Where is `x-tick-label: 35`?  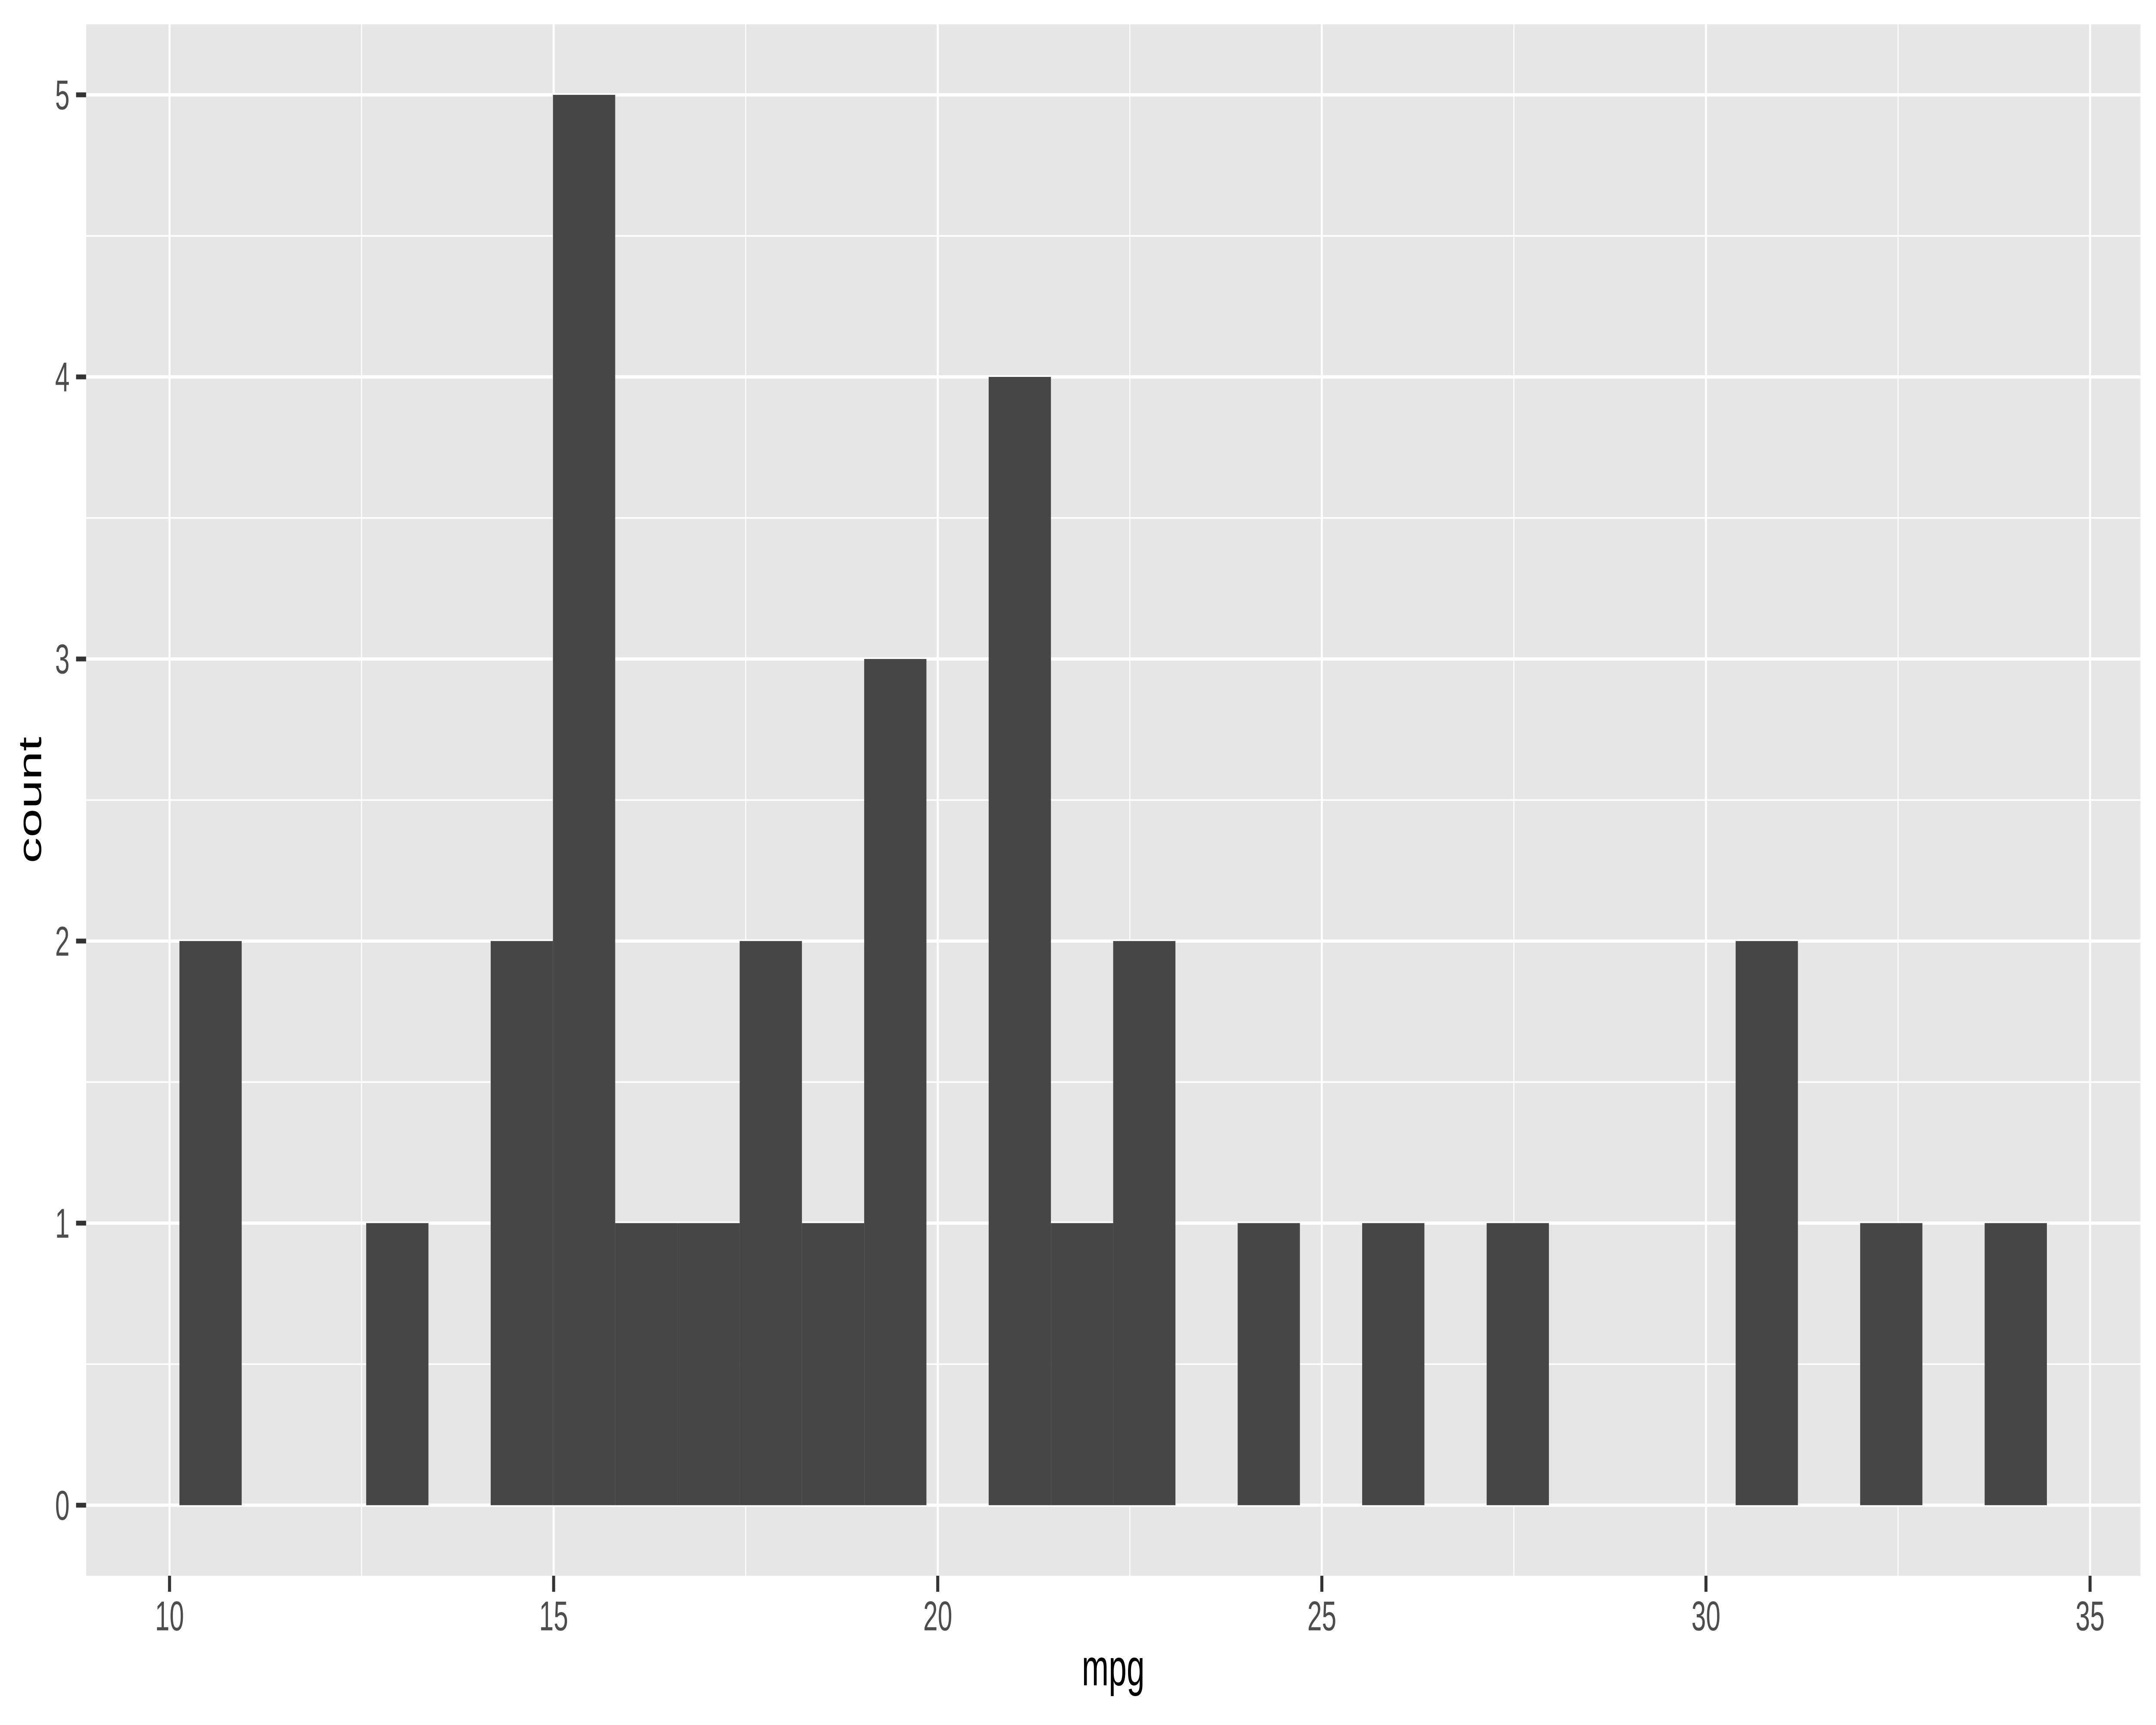
x-tick-label: 35 is located at coordinates (2089, 1617).